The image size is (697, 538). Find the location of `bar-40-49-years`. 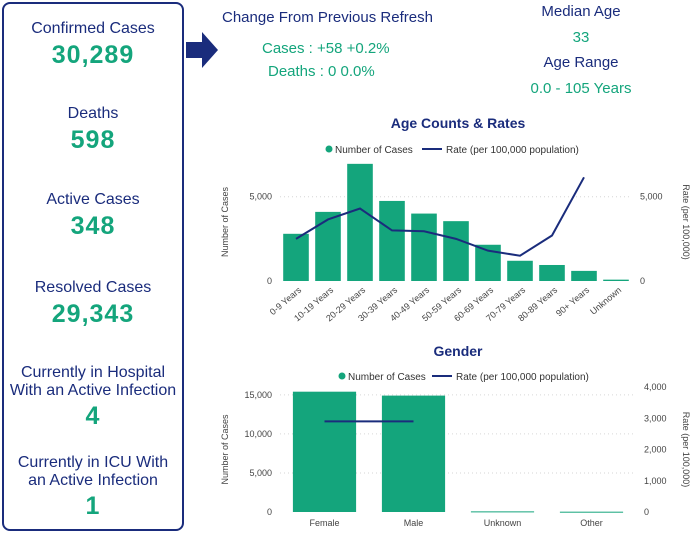

bar-40-49-years is located at coordinates (424, 247).